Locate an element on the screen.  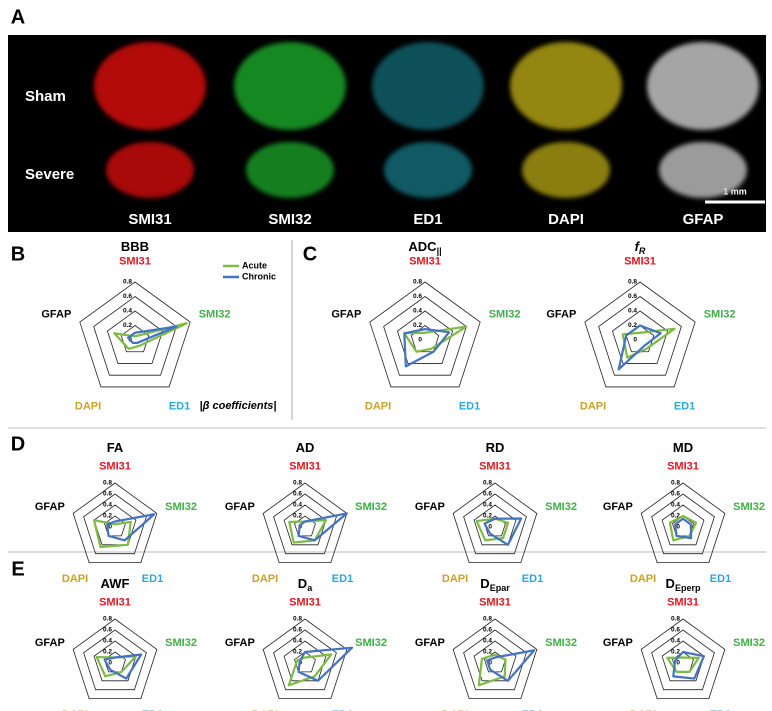
column-label: SMI31 is located at coordinates (149, 219).